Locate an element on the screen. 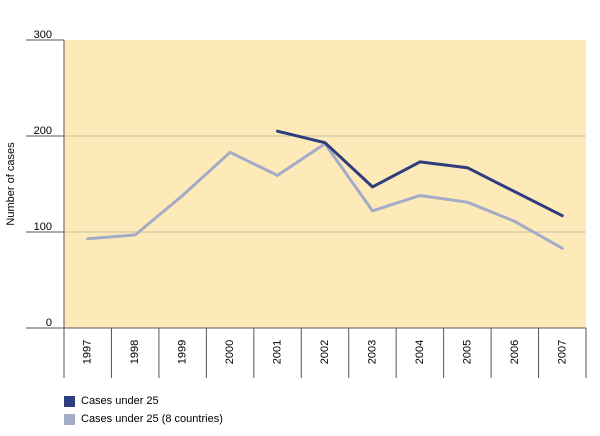 Image resolution: width=600 pixels, height=436 pixels. x-tick-label-2003: 2003 is located at coordinates (372, 352).